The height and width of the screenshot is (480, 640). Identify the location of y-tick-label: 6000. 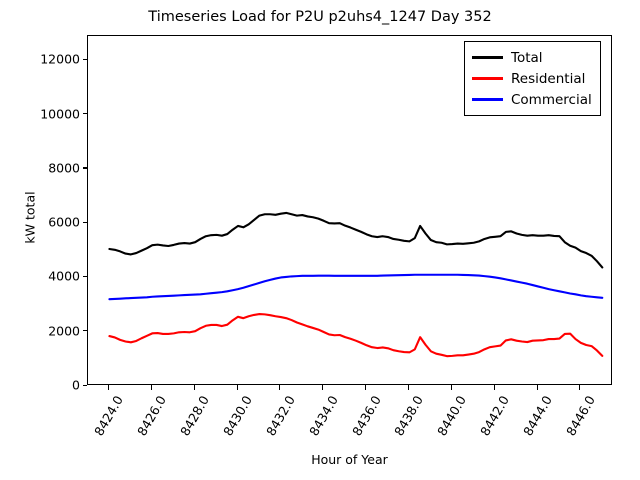
(64, 222).